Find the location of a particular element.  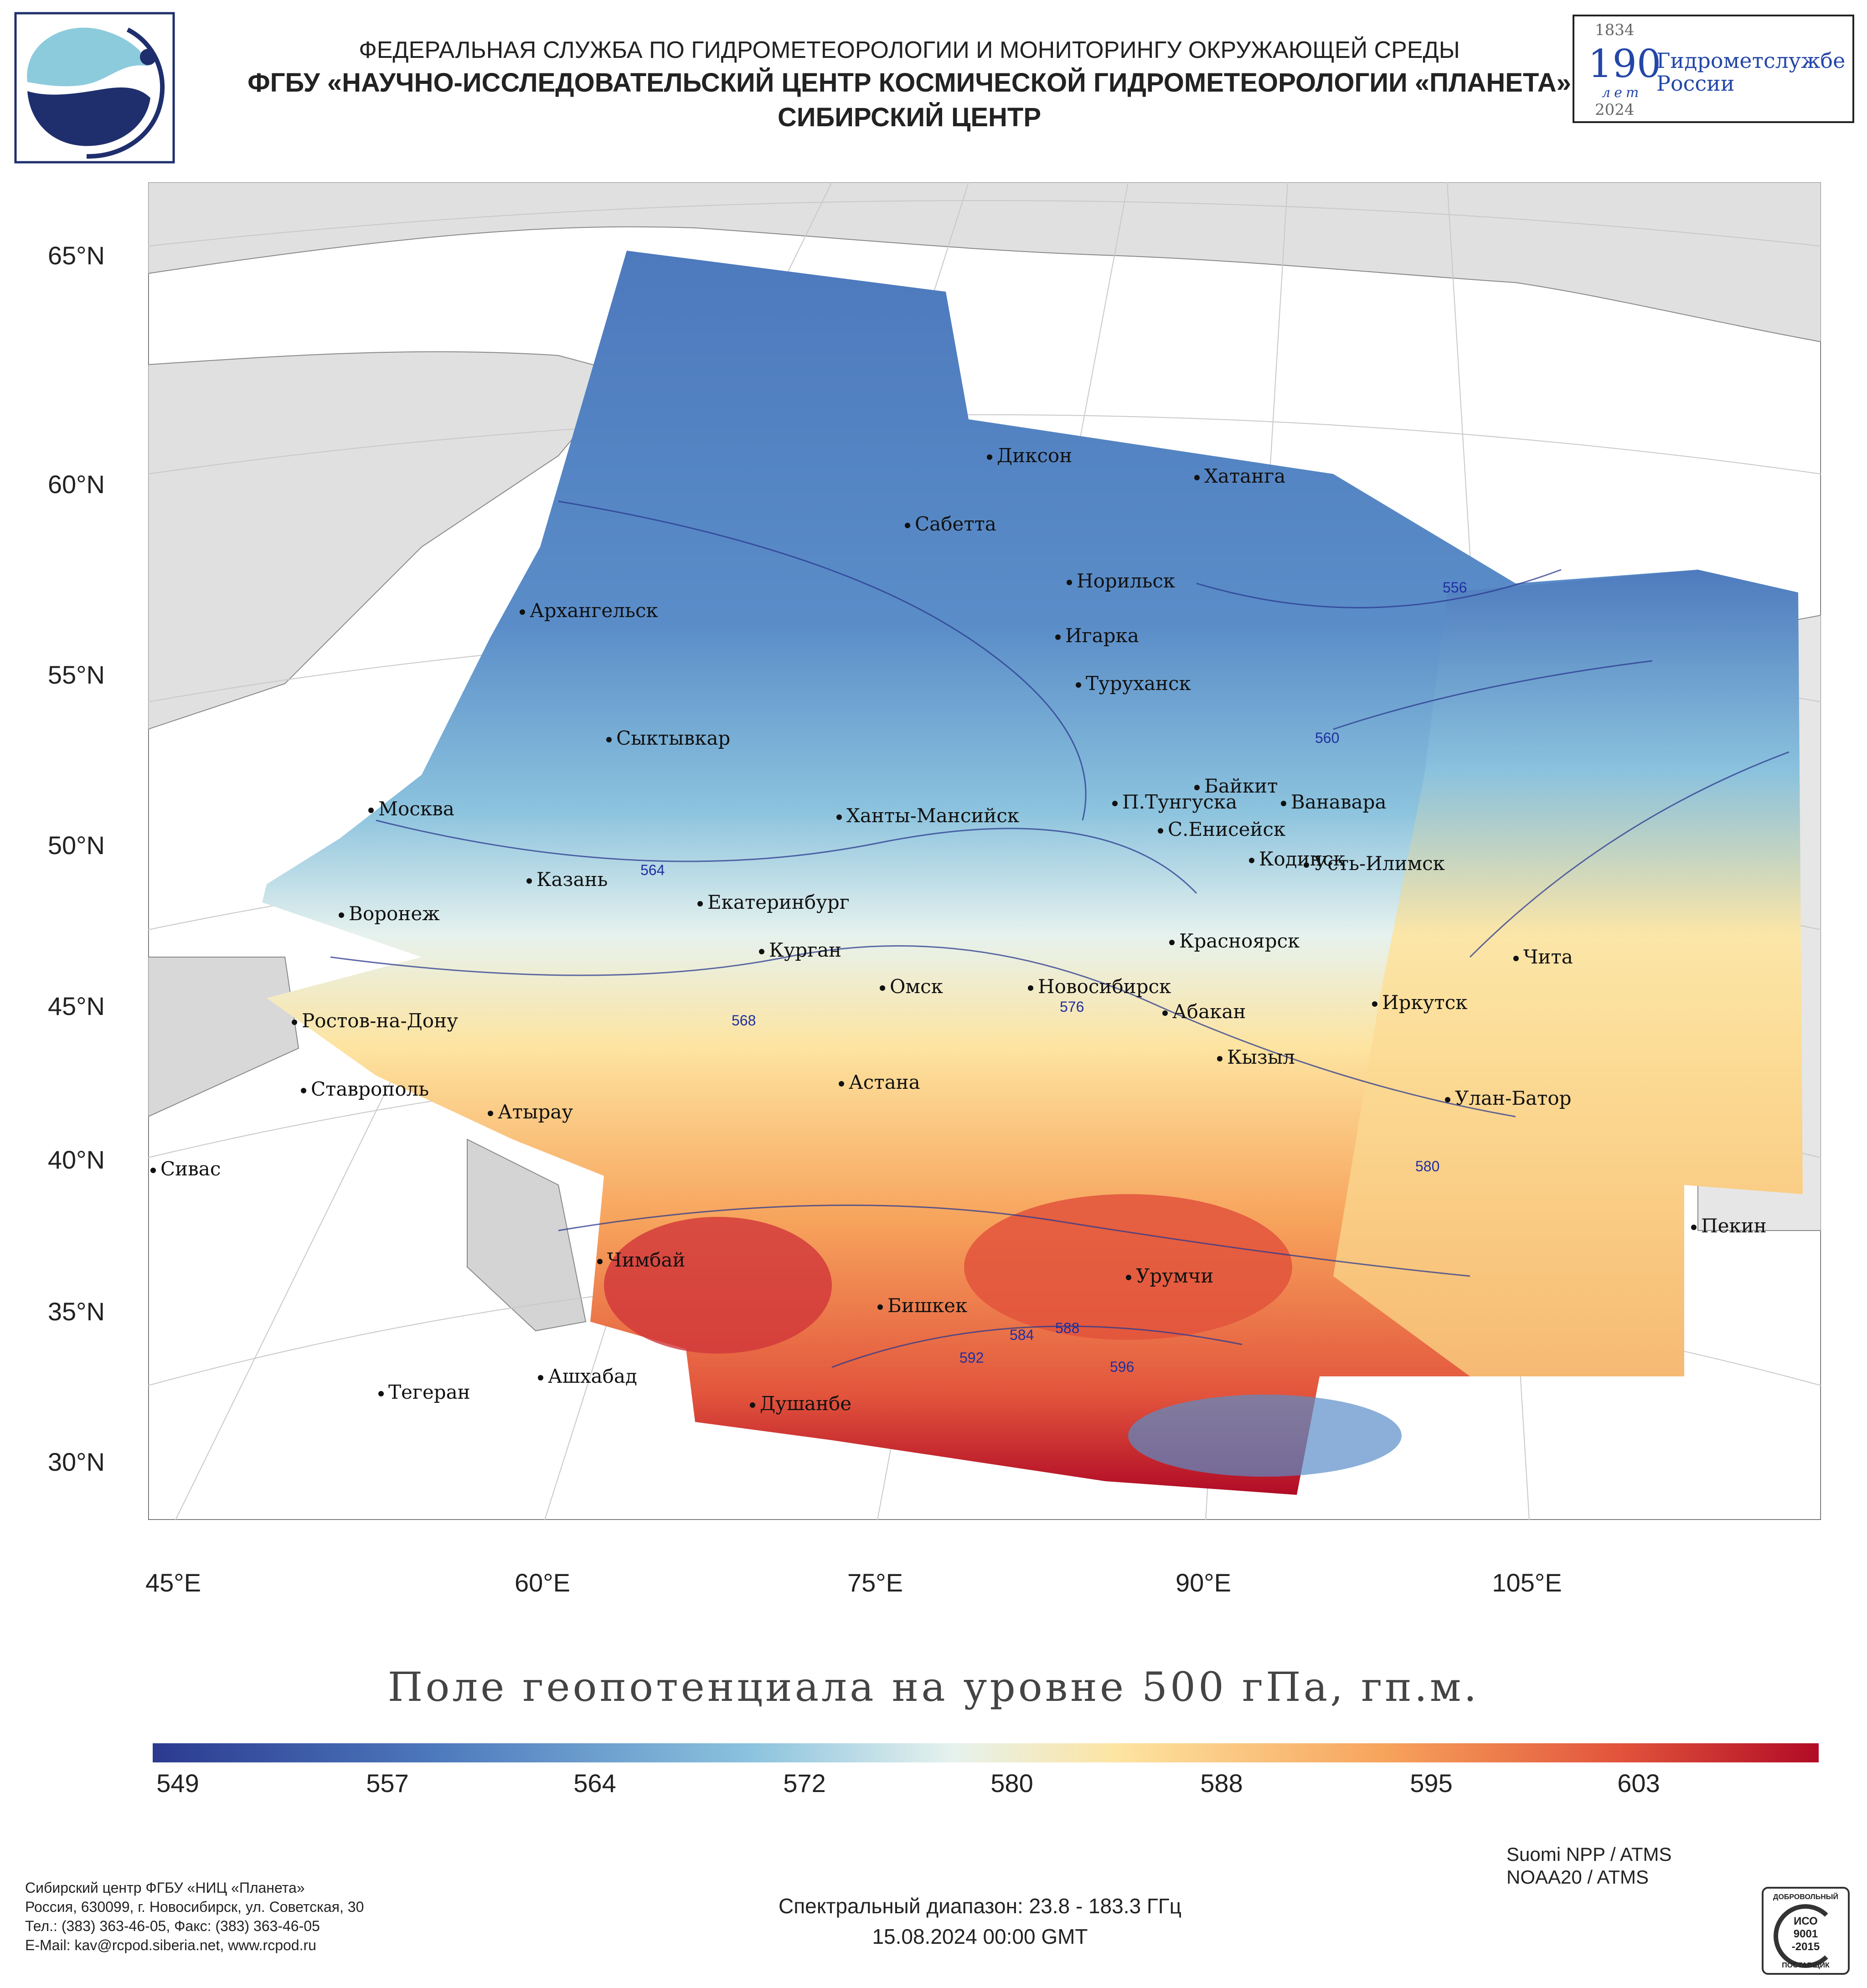

city-marker: Кодинск is located at coordinates (1297, 859).